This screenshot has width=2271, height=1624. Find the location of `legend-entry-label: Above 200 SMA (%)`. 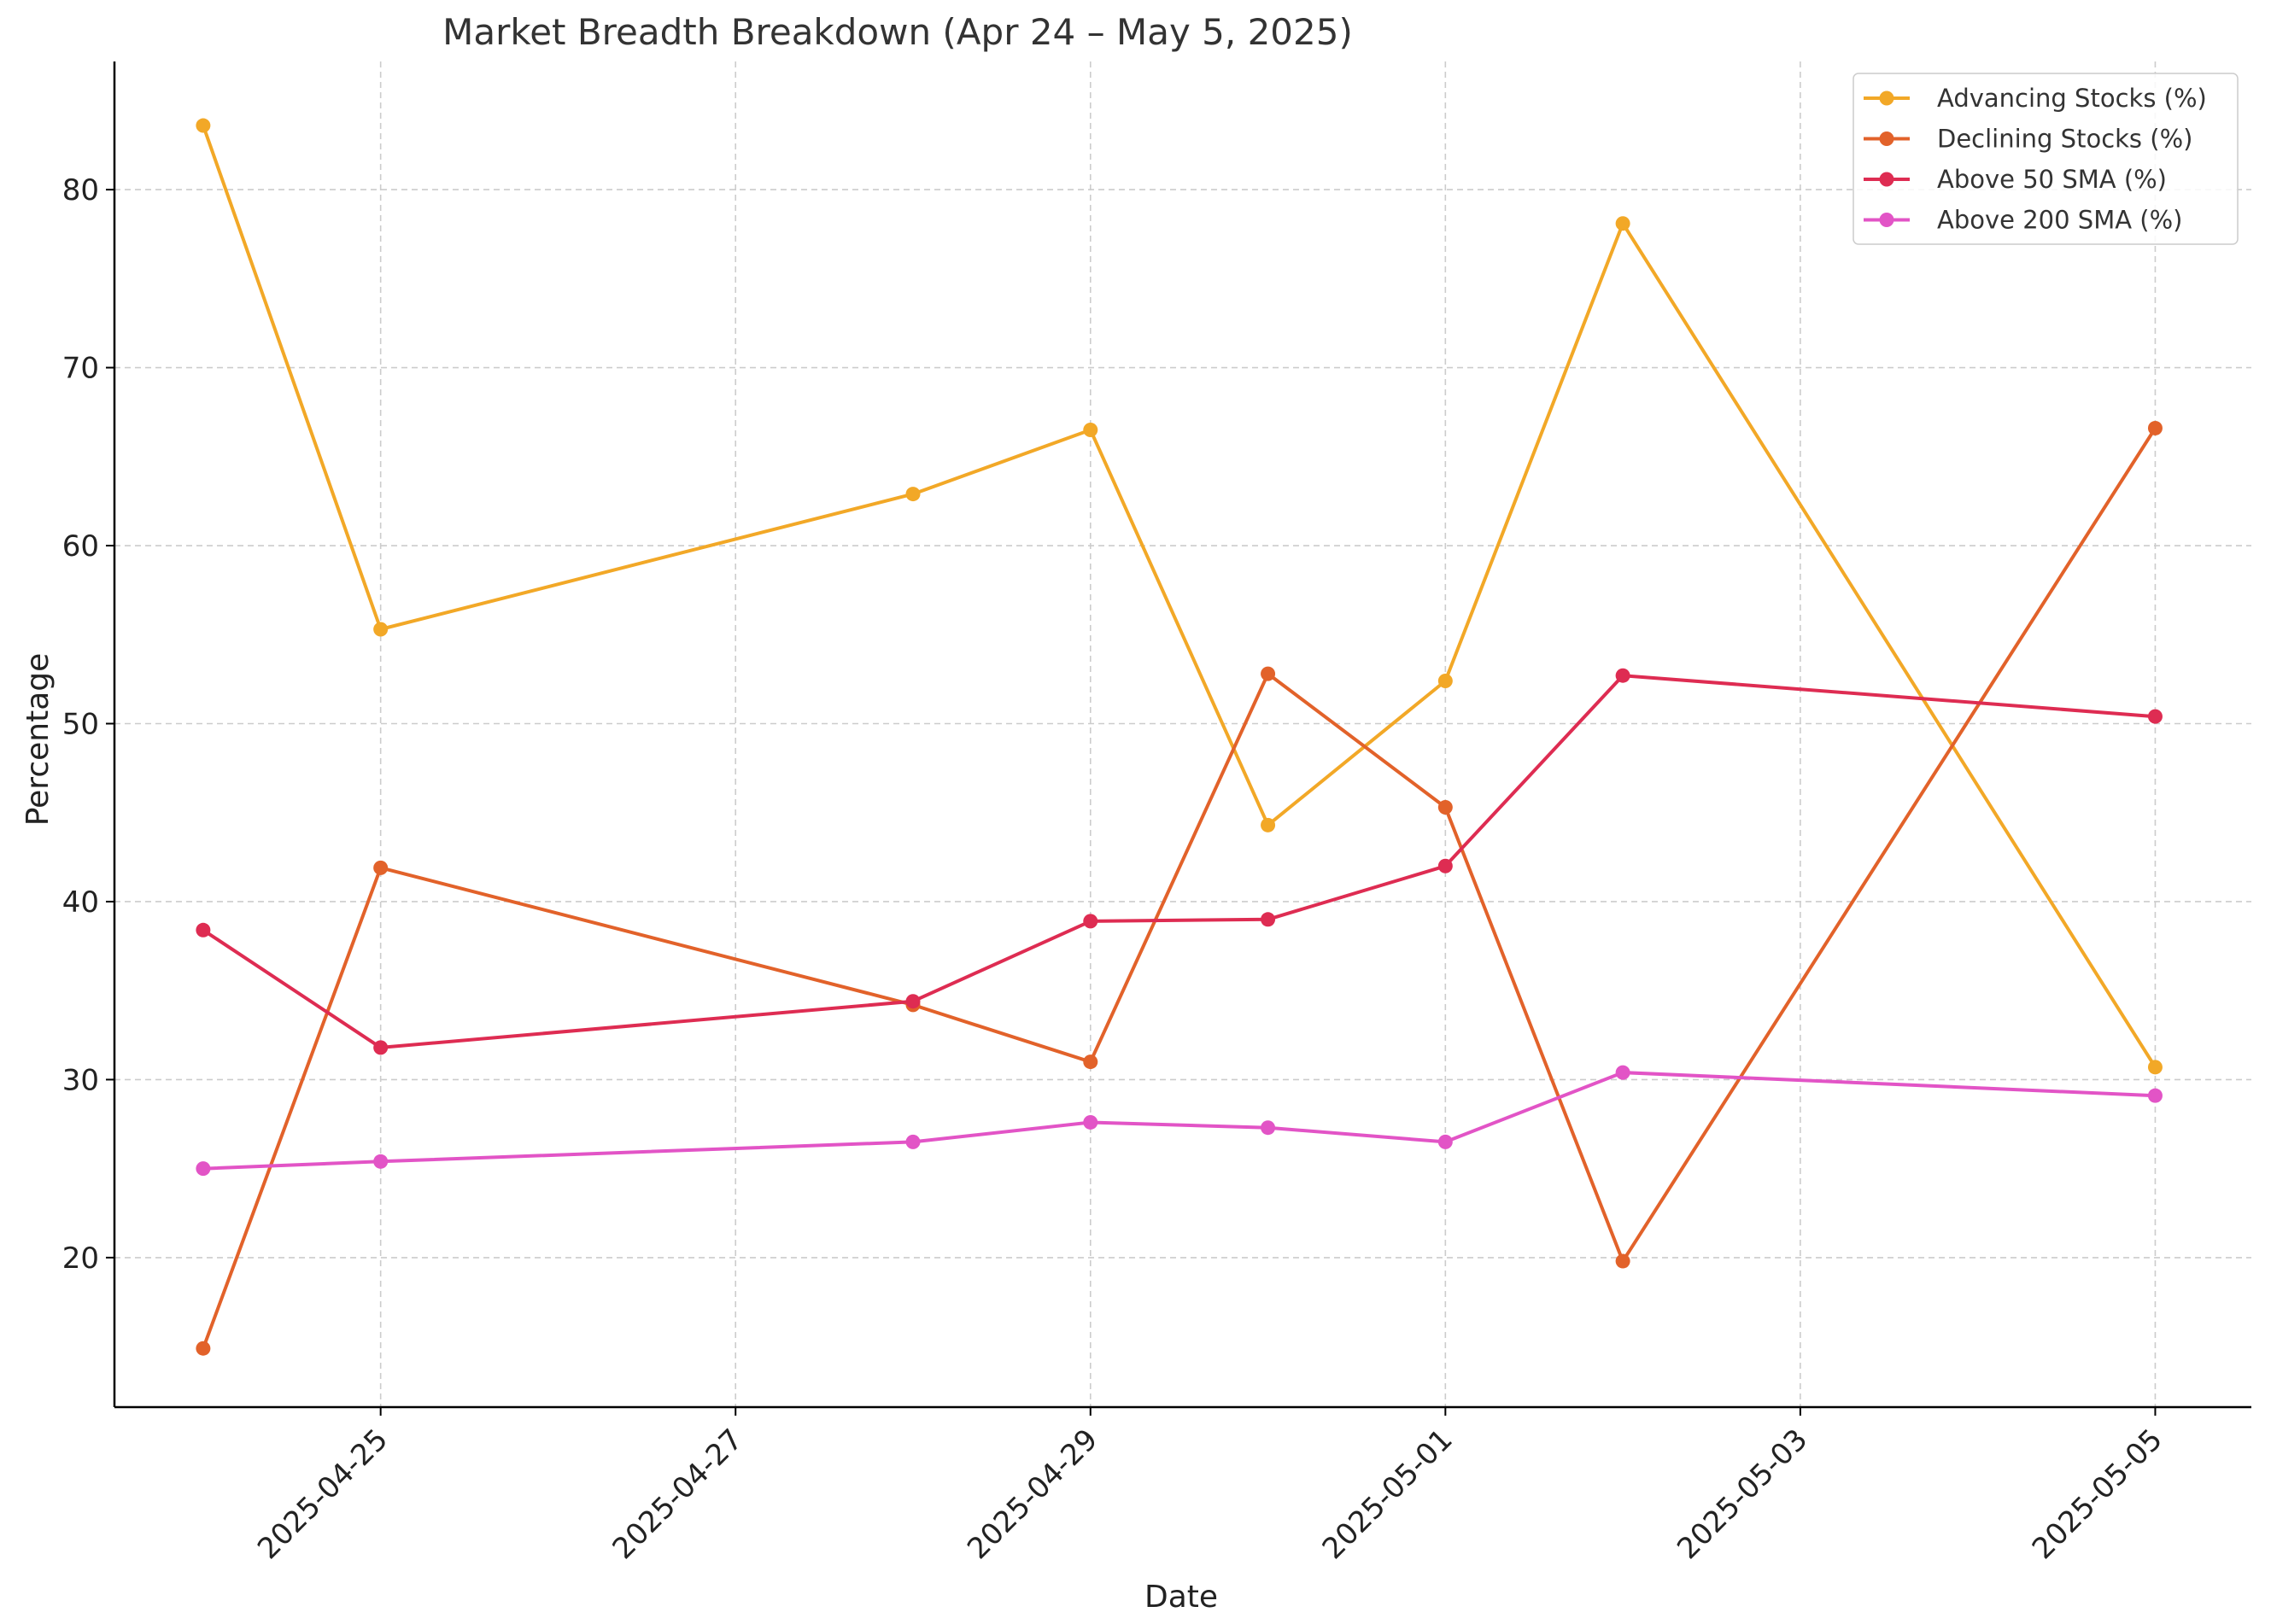

legend-entry-label: Above 200 SMA (%) is located at coordinates (2059, 221).